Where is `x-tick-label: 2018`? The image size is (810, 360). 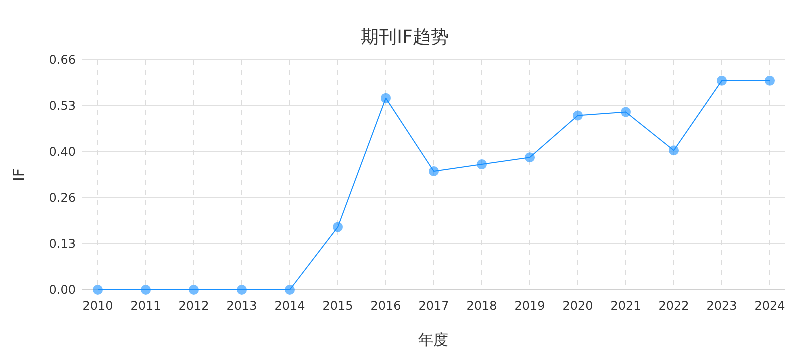 x-tick-label: 2018 is located at coordinates (482, 306).